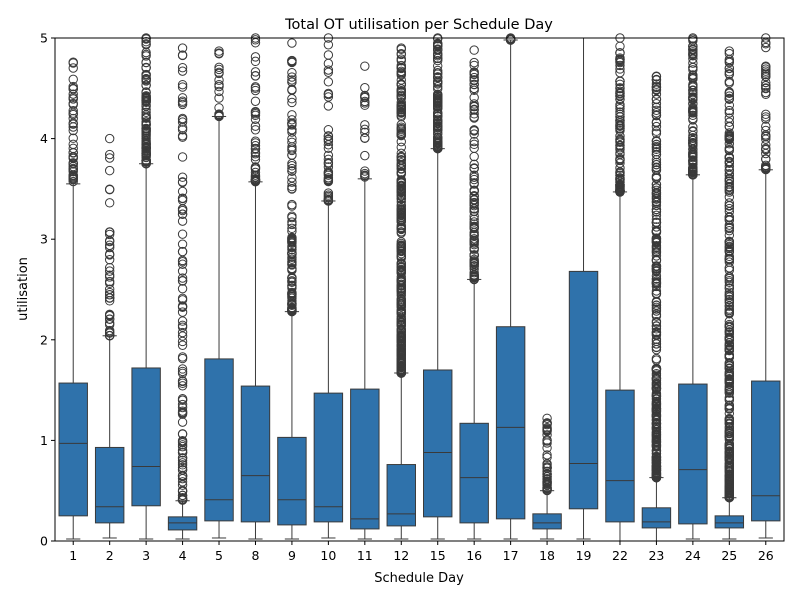 This screenshot has height=600, width=800. What do you see at coordinates (44, 440) in the screenshot?
I see `y-tick-label: 1` at bounding box center [44, 440].